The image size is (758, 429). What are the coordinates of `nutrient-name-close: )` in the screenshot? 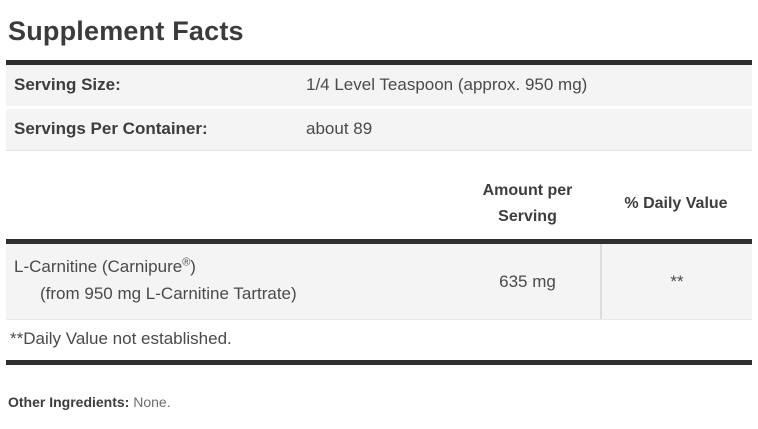 It's located at (193, 266).